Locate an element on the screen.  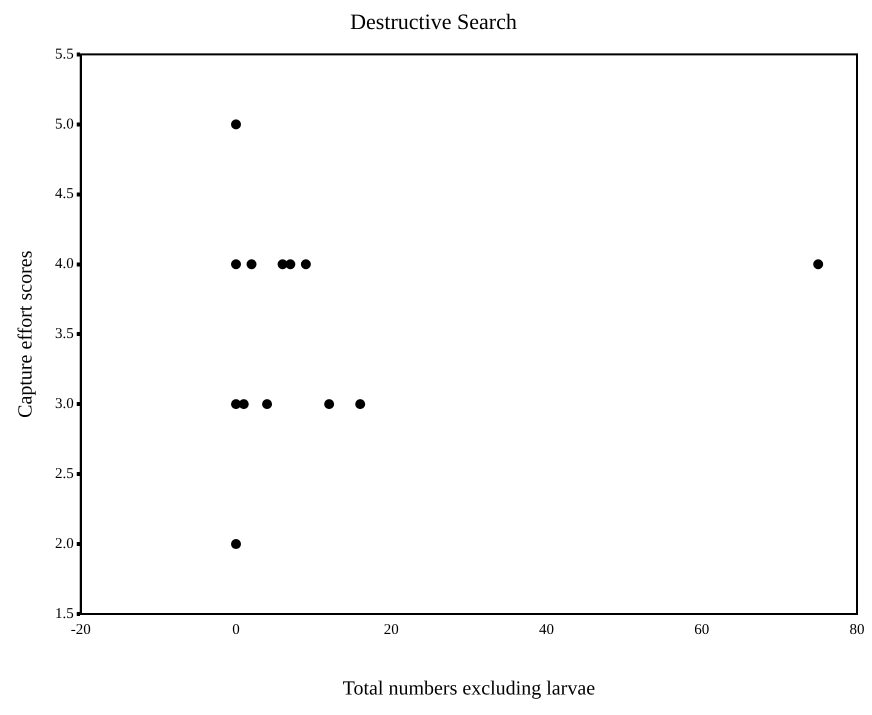
chart-title: Destructive Search is located at coordinates (433, 21).